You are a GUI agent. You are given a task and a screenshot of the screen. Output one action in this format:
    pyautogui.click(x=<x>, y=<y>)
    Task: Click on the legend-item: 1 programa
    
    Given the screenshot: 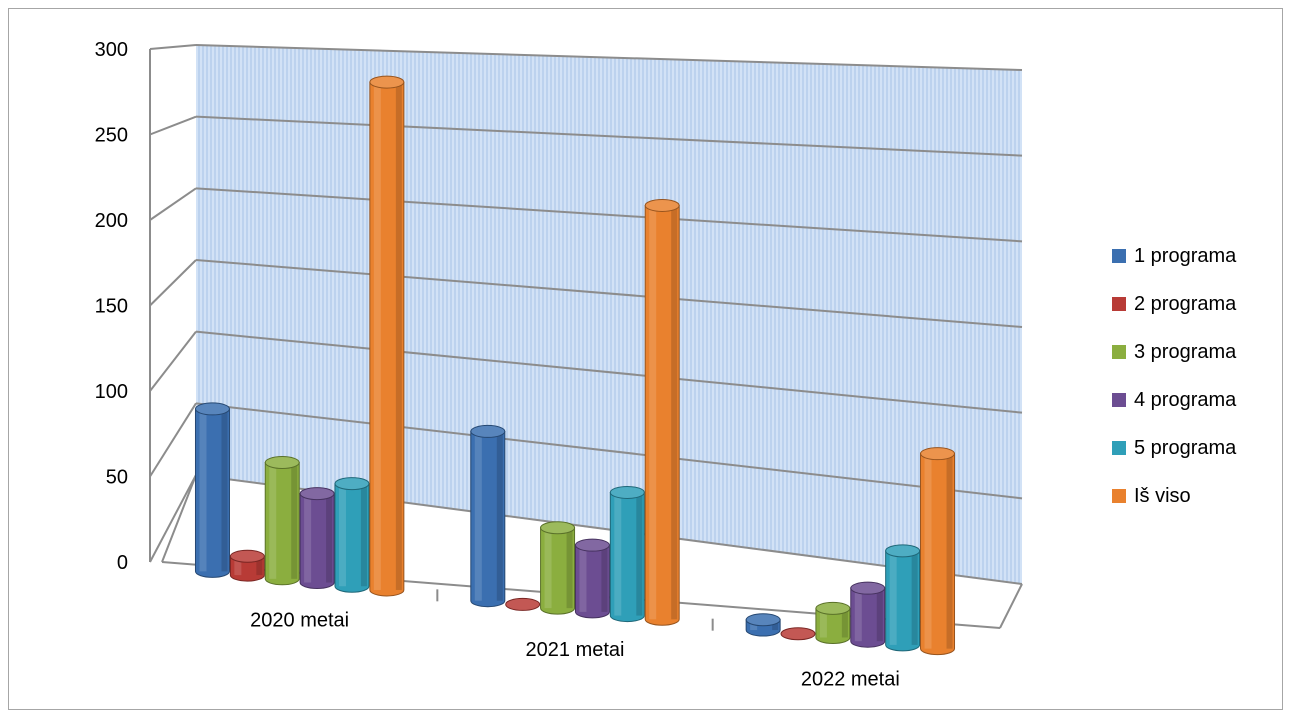 What is the action you would take?
    pyautogui.click(x=1174, y=256)
    